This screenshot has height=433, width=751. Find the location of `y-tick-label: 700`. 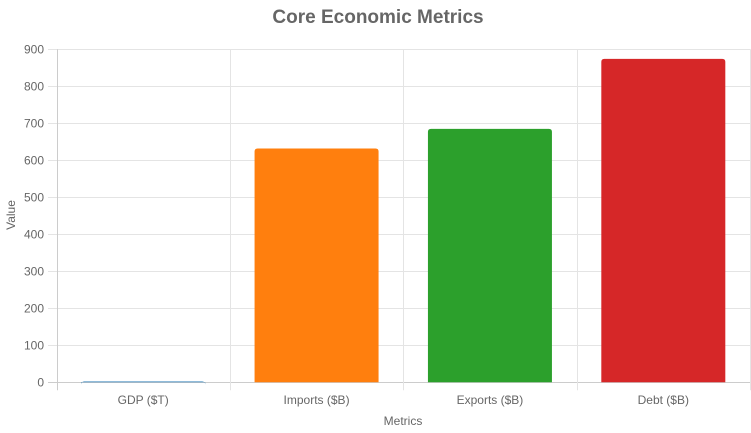

y-tick-label: 700 is located at coordinates (34, 124).